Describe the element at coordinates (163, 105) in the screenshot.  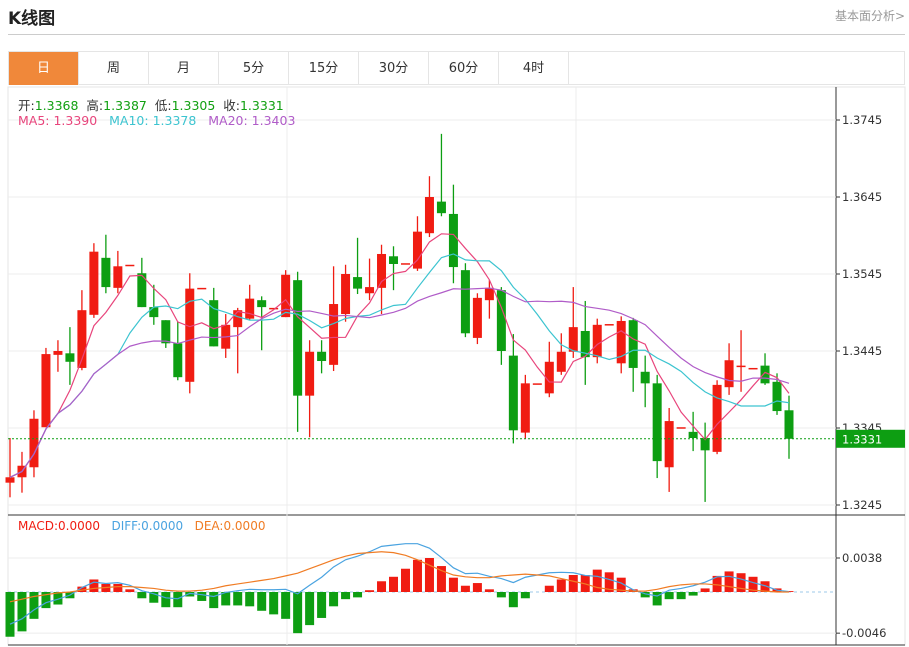
I see `low-label: 低:` at that location.